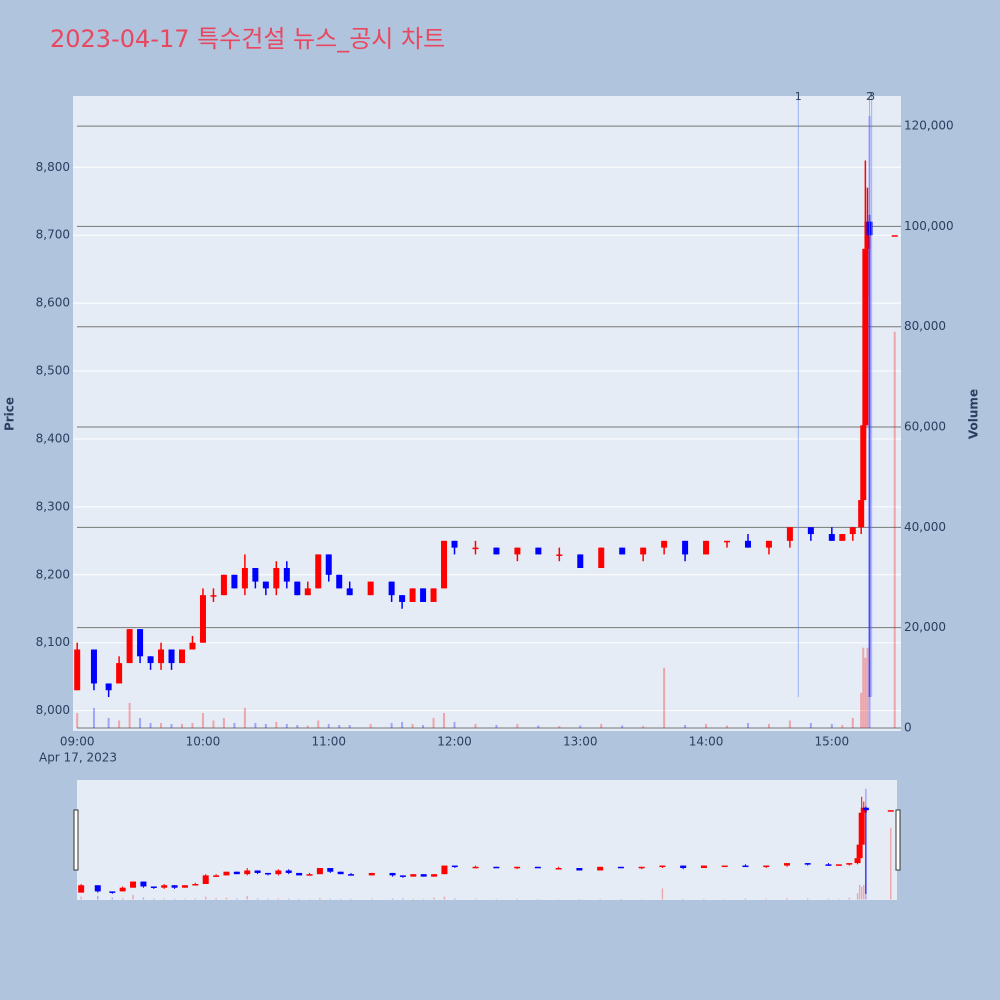  I want to click on y-axis-label: Price, so click(10, 414).